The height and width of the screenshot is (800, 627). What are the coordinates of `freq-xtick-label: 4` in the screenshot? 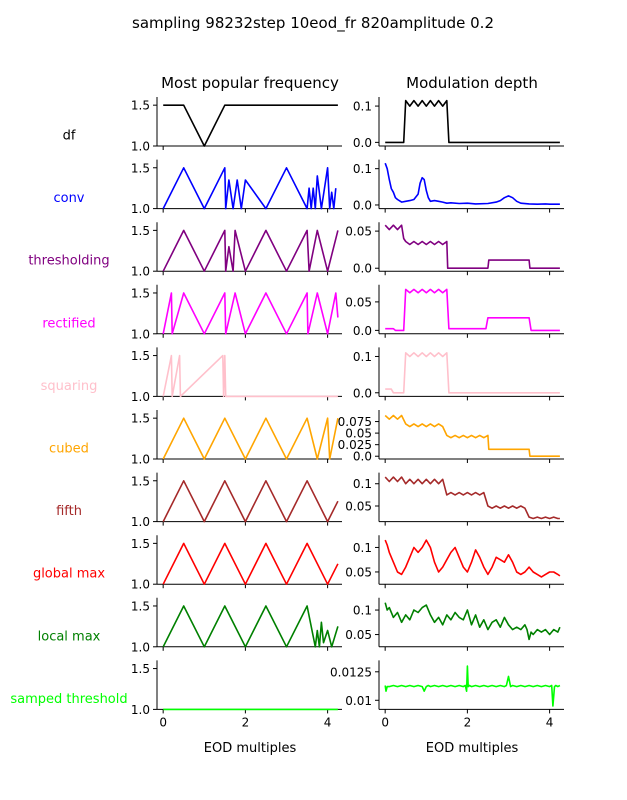 It's located at (328, 722).